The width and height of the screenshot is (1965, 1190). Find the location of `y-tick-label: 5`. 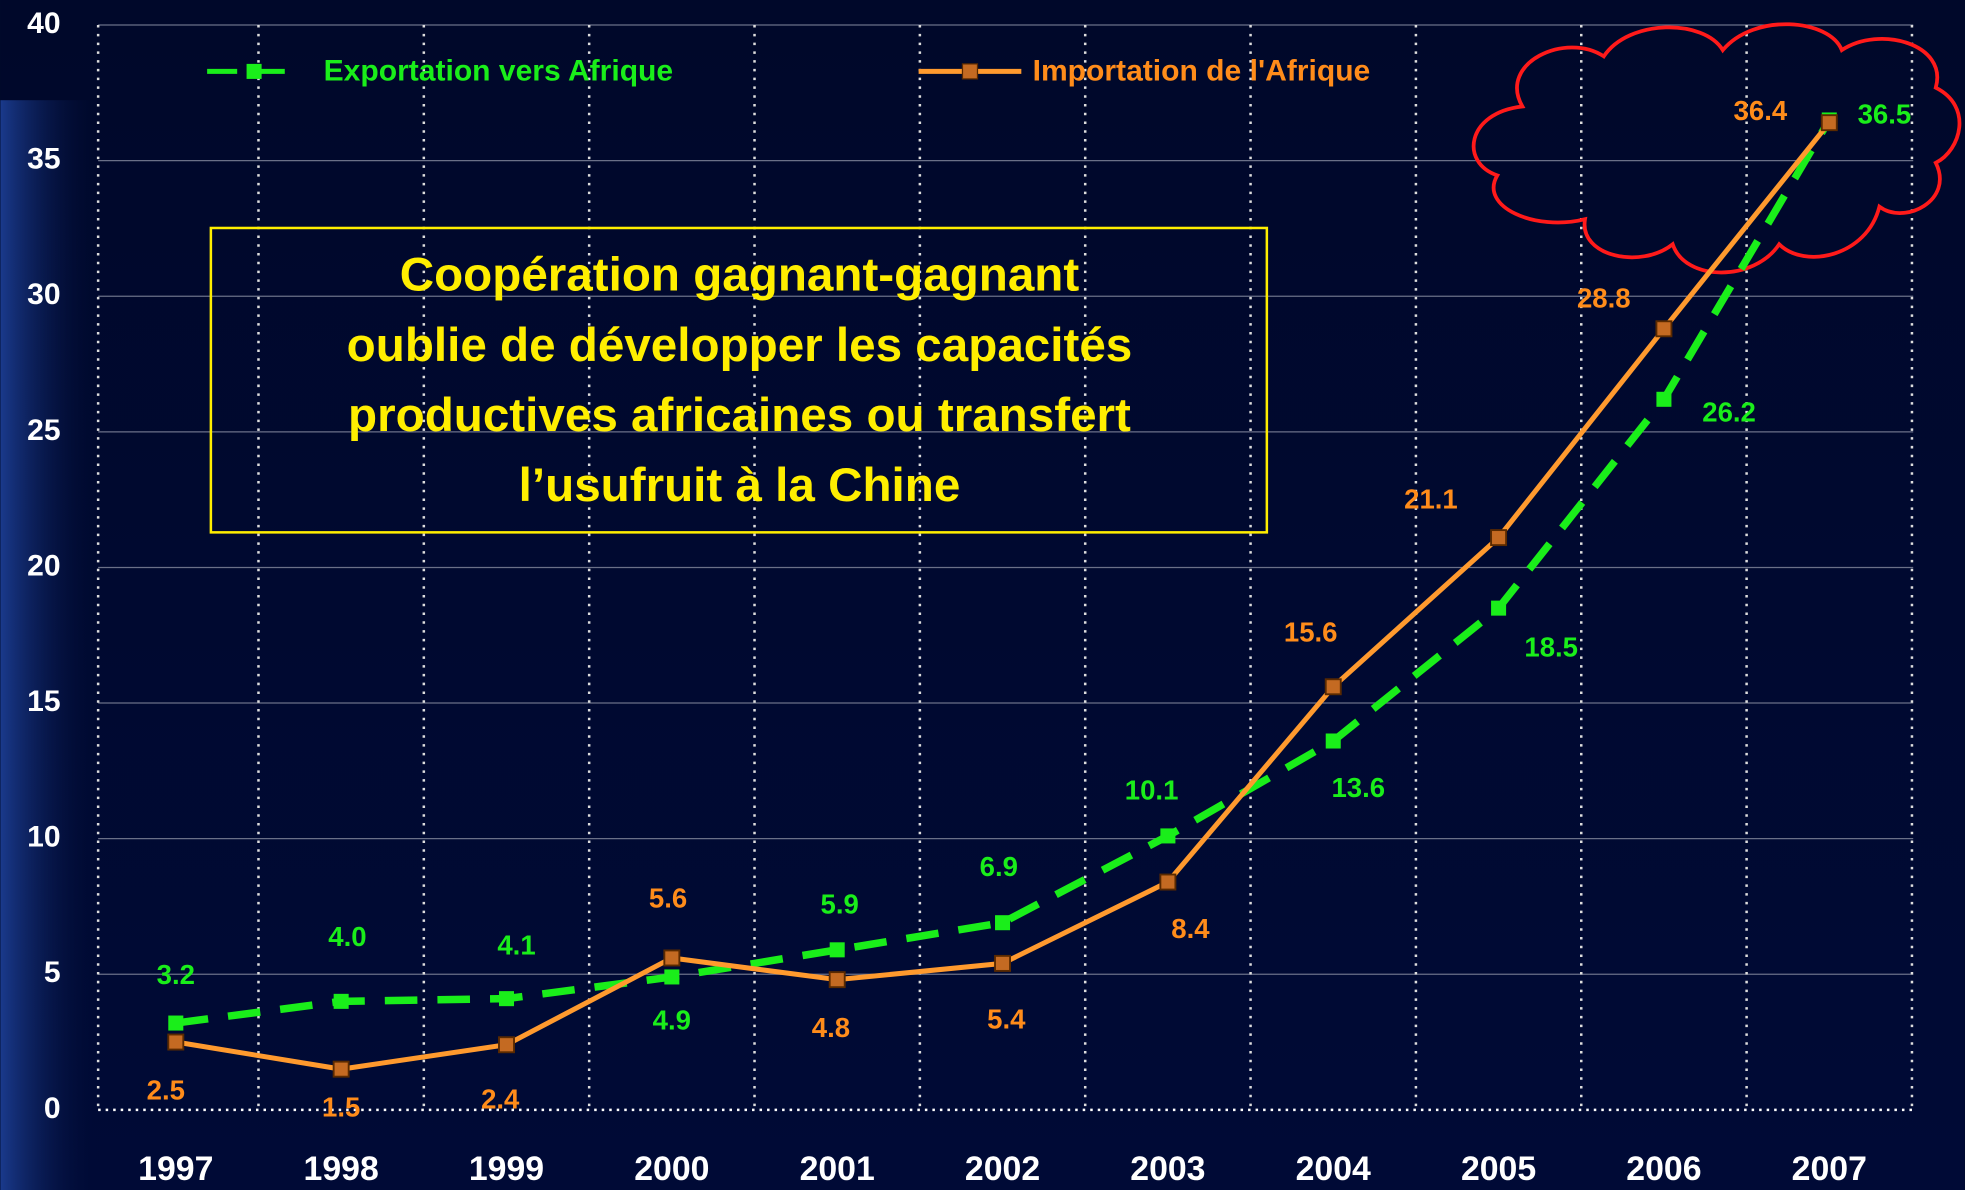

y-tick-label: 5 is located at coordinates (52, 972).